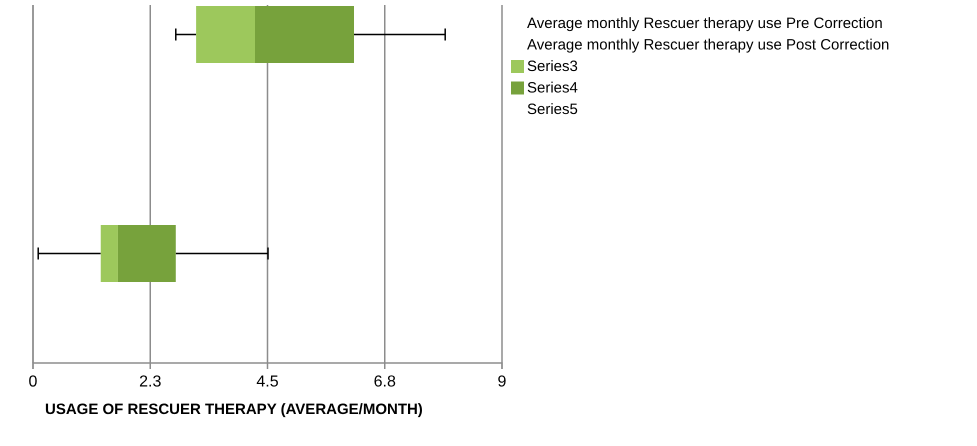 Image resolution: width=977 pixels, height=446 pixels. Describe the element at coordinates (267, 381) in the screenshot. I see `x-tick-label: 4.5` at that location.